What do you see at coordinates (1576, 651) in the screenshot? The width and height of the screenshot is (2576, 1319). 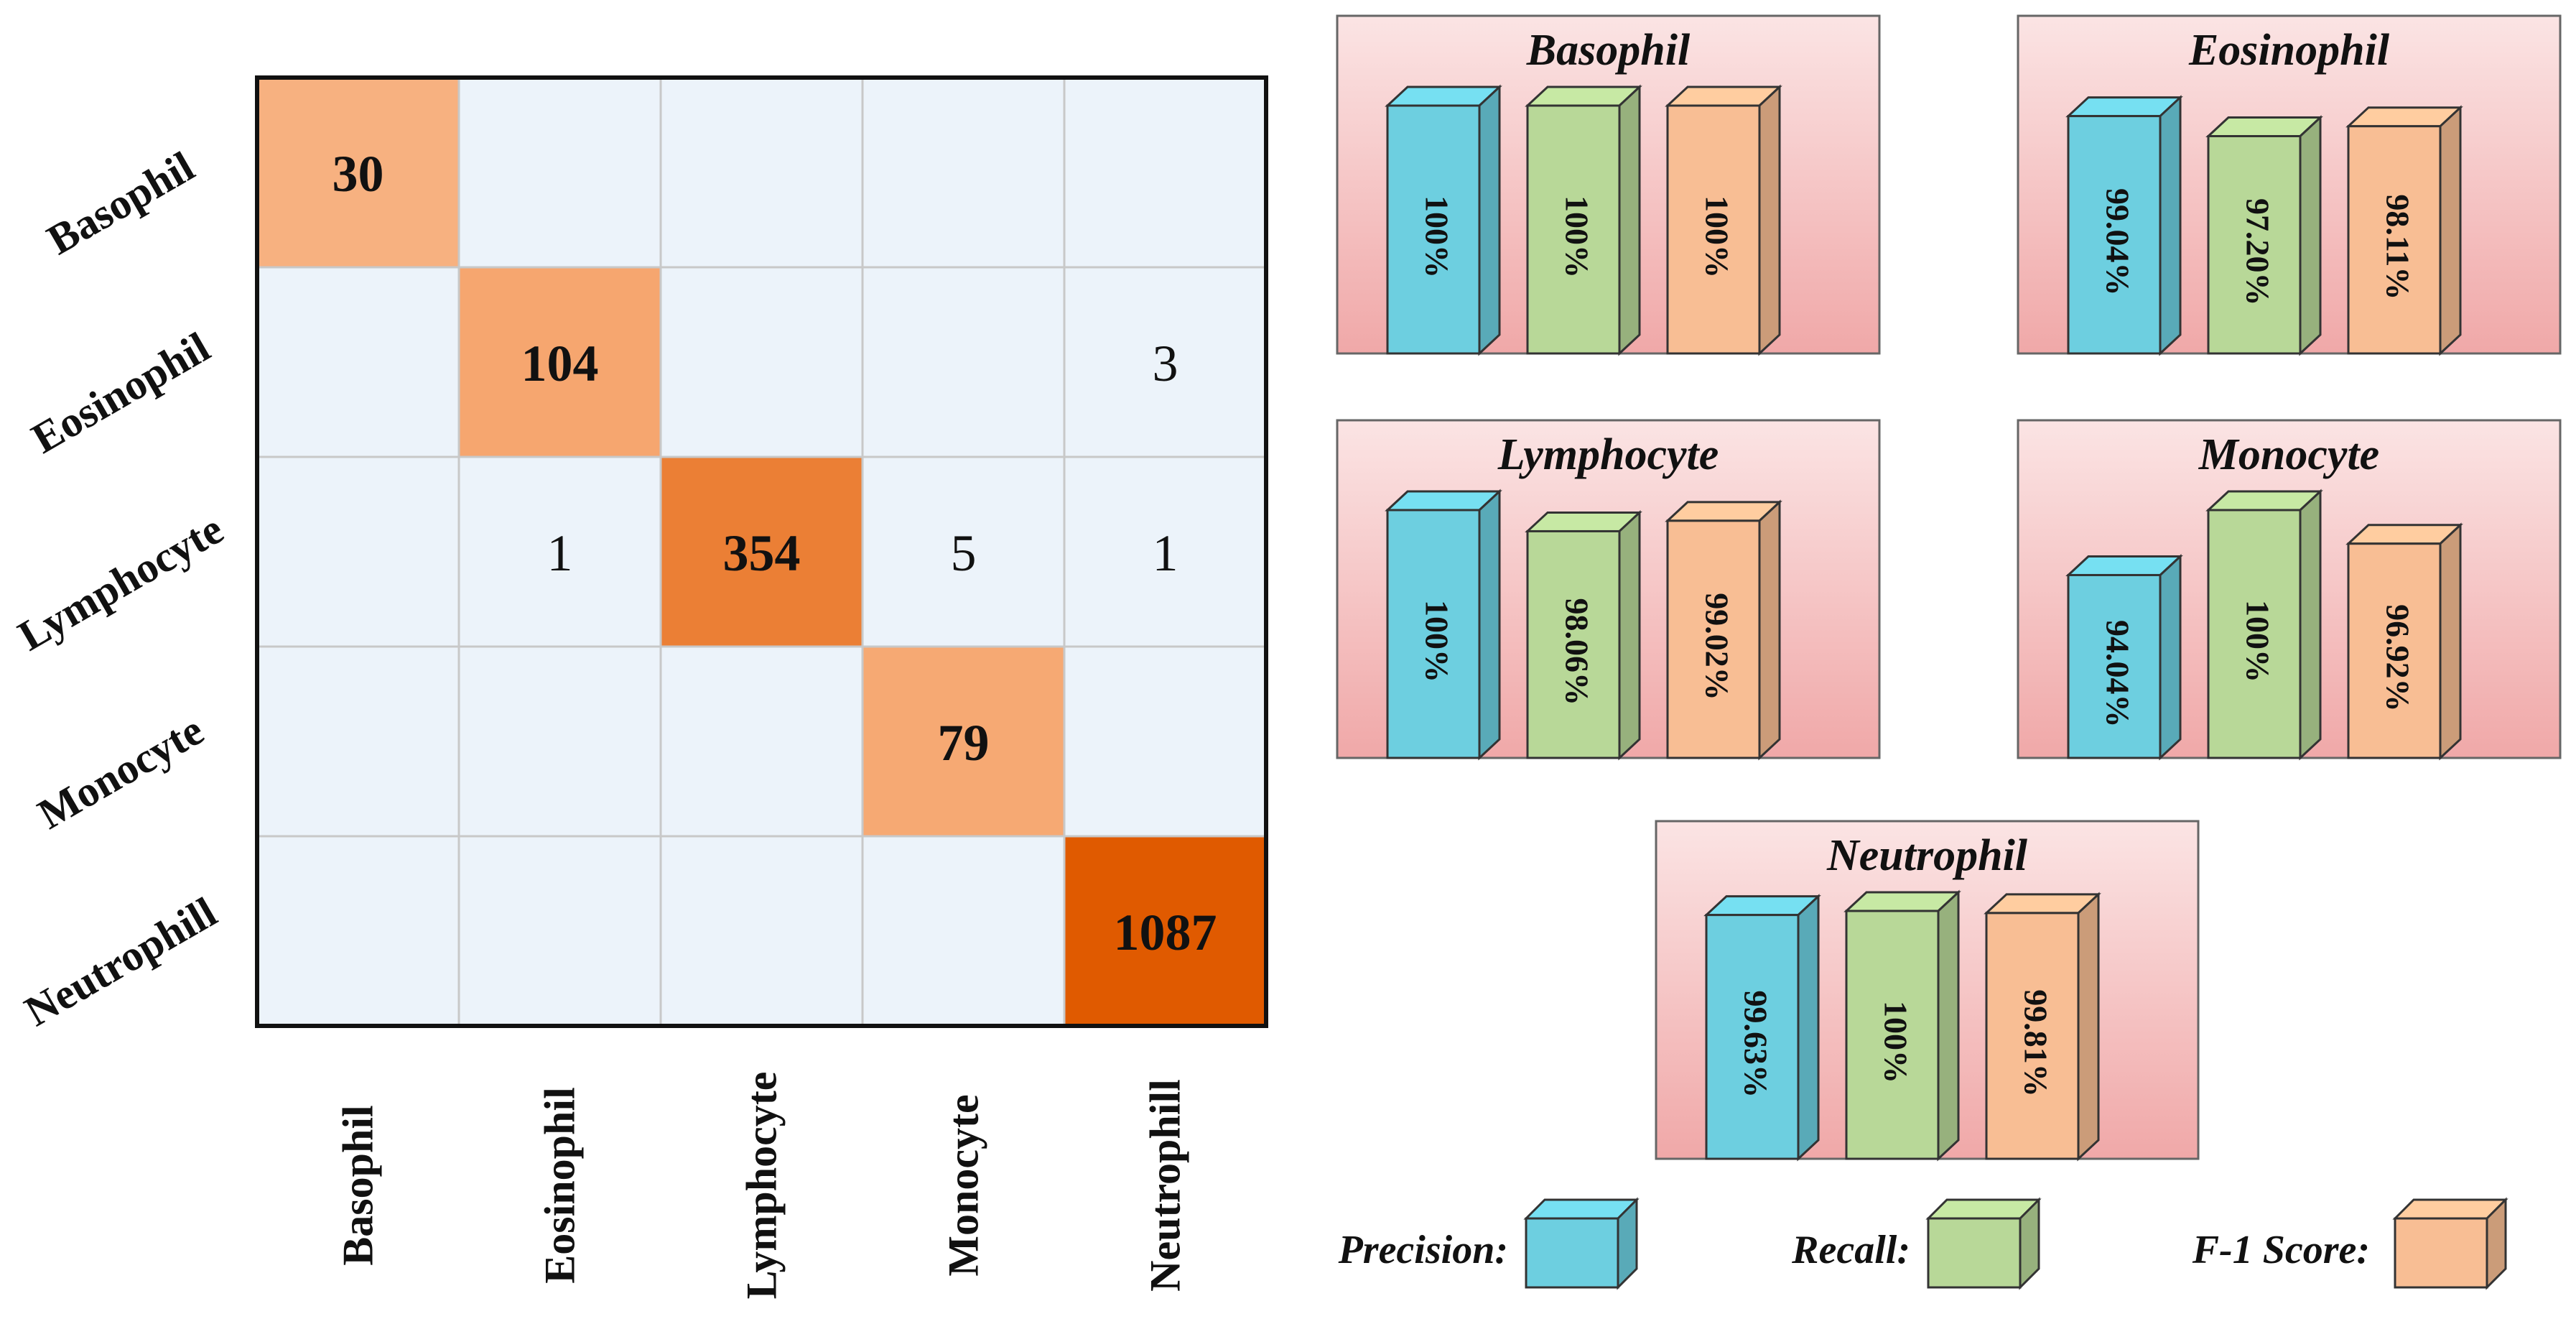 I see `bar-value-label: 98.06%` at bounding box center [1576, 651].